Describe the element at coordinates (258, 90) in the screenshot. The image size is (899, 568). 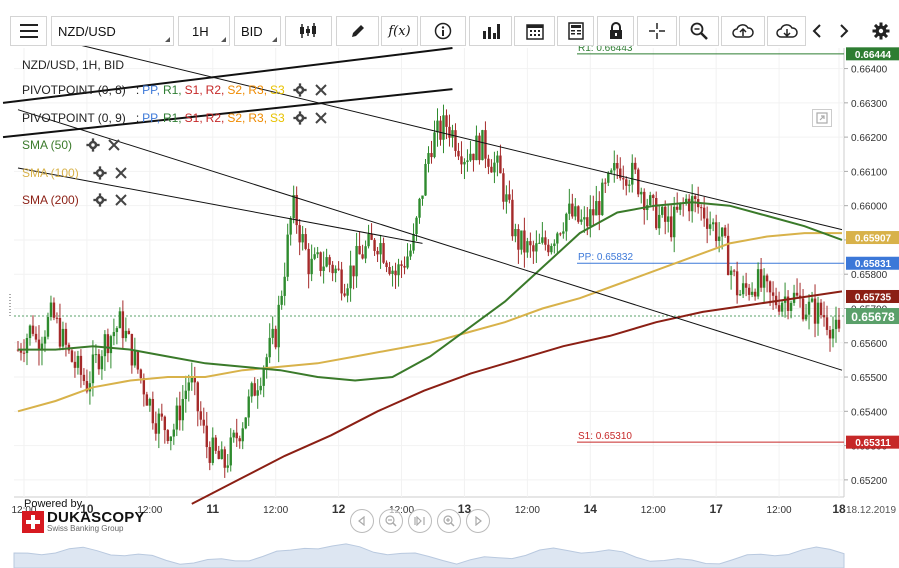
I see `pivot1-r3: R3,` at that location.